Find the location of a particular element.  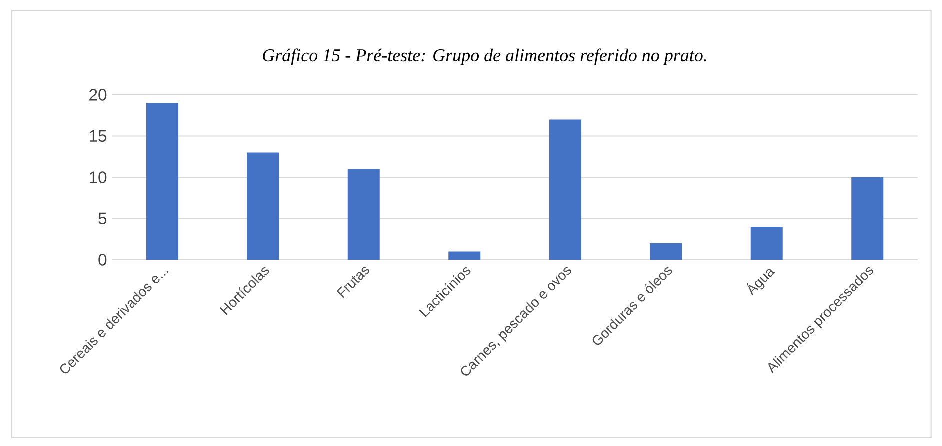

y-tick-label: 0 is located at coordinates (102, 260).